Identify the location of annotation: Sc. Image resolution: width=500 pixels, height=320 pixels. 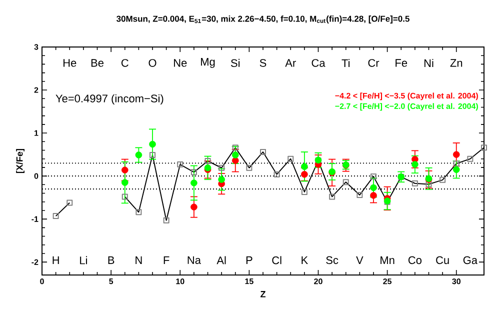
(332, 260).